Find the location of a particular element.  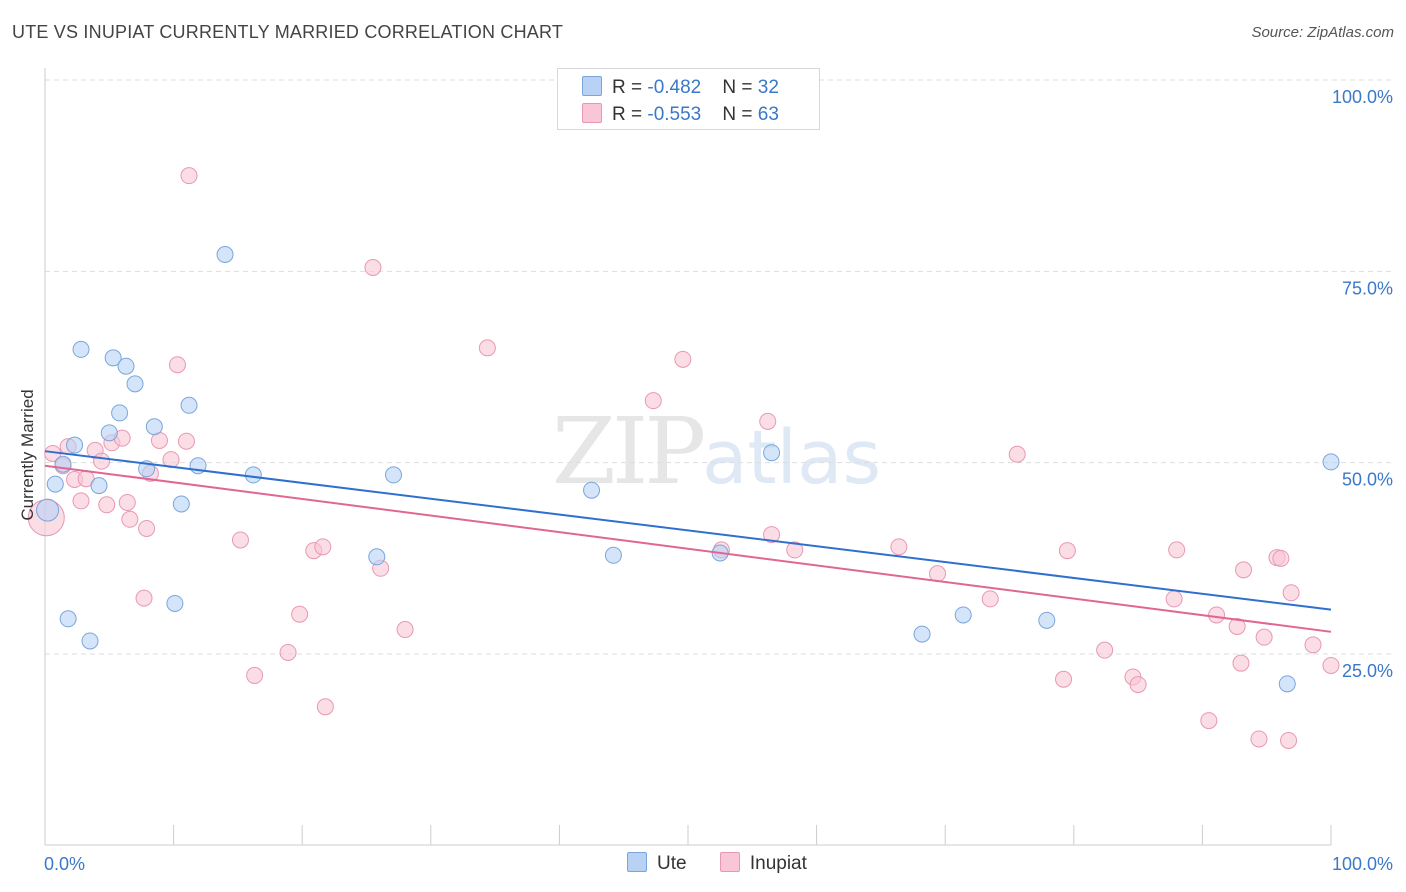

legend-label-inupiat: Inupiat is located at coordinates (778, 863).